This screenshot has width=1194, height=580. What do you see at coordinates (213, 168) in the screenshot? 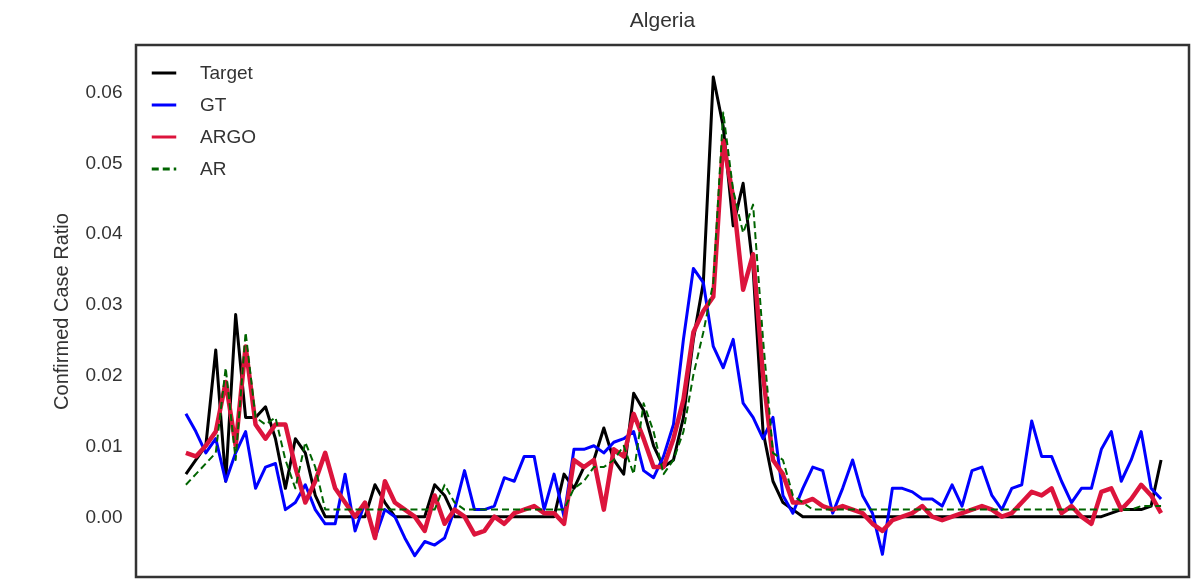
I see `legend-label: AR` at bounding box center [213, 168].